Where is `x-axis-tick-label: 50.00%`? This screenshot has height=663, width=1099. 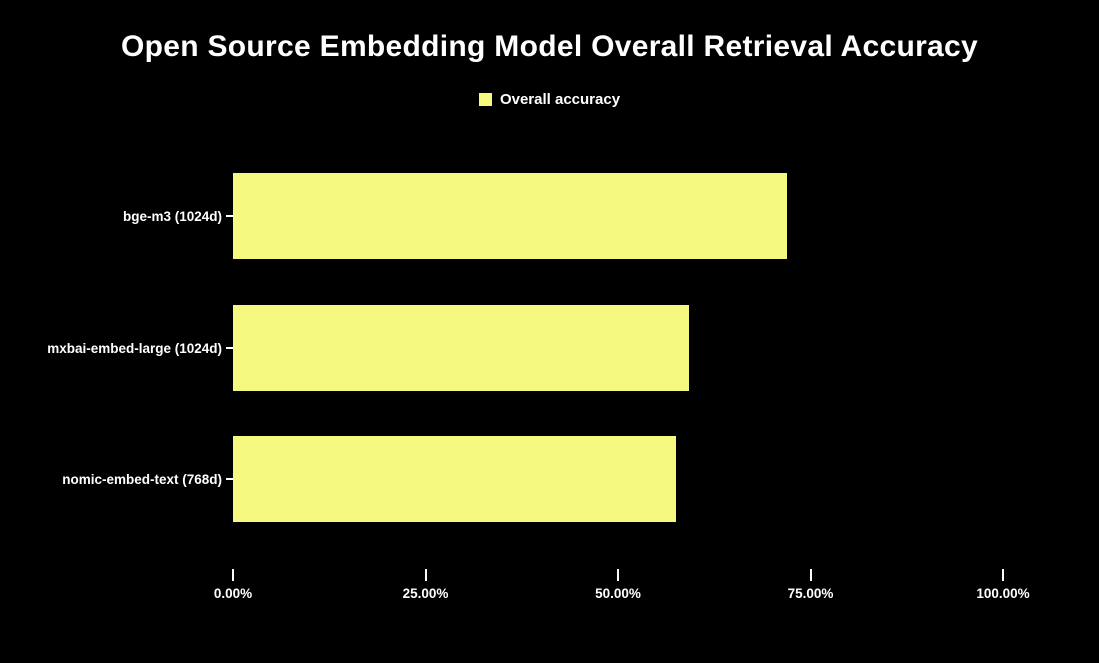
x-axis-tick-label: 50.00% is located at coordinates (618, 593).